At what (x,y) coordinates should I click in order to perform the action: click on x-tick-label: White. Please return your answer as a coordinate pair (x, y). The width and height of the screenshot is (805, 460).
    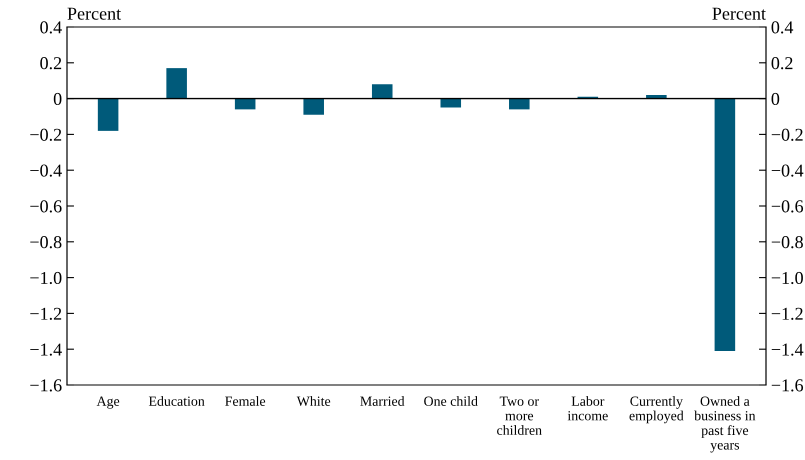
    Looking at the image, I should click on (313, 401).